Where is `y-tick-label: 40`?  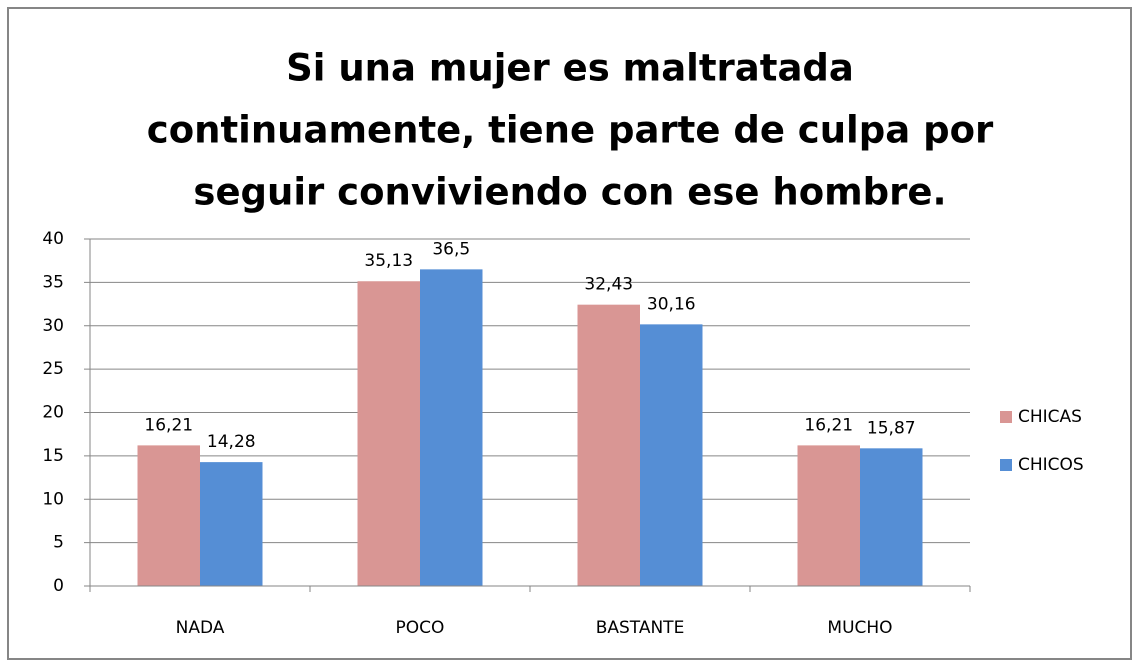 y-tick-label: 40 is located at coordinates (53, 239).